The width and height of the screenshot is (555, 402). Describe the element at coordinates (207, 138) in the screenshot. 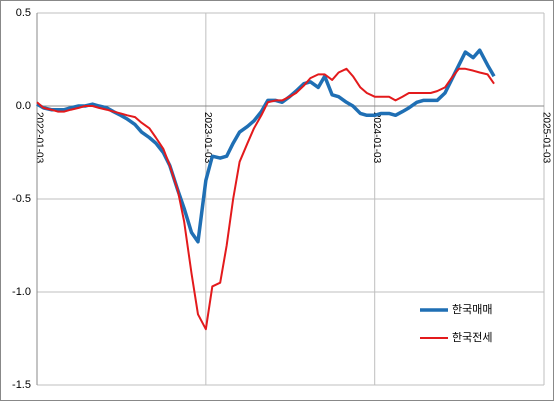

I see `x-tick-label: 2023-01-03` at that location.